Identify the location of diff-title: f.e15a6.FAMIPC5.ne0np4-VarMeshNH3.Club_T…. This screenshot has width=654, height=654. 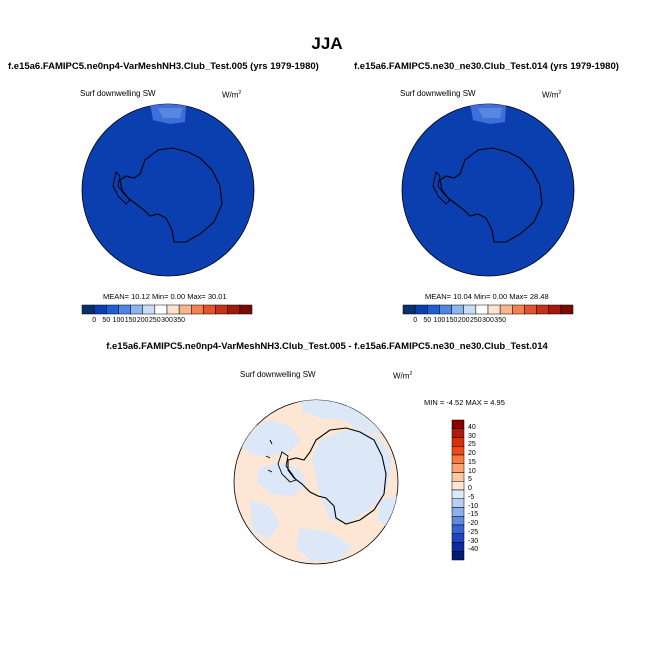
(327, 346).